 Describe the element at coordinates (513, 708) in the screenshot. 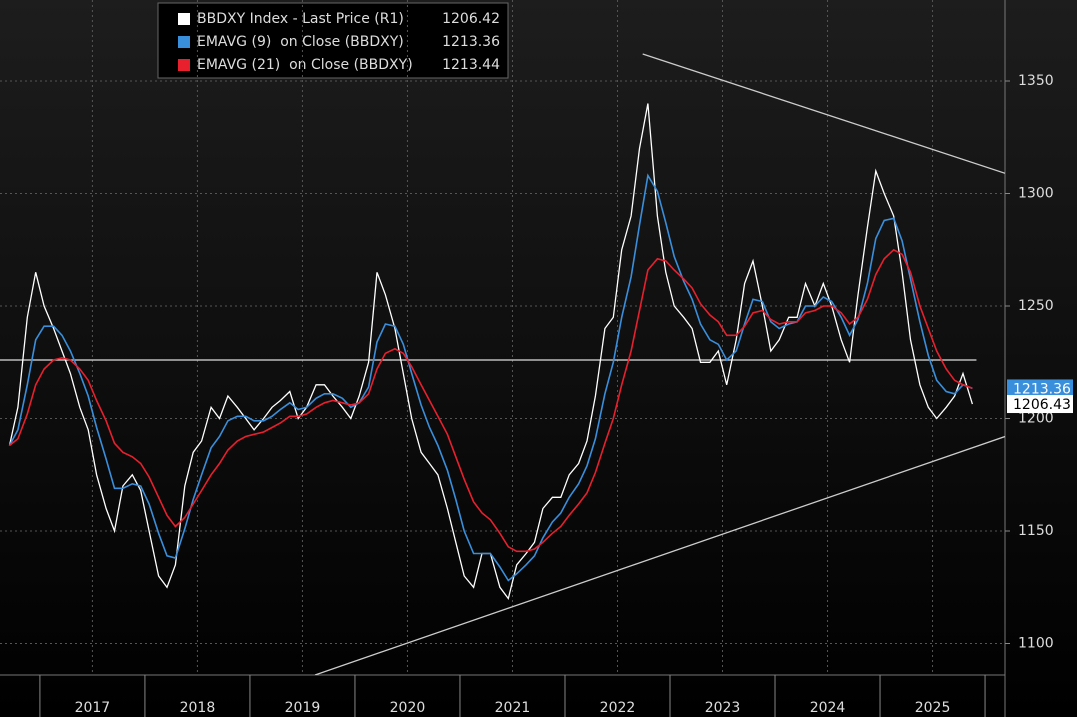

I see `x-tick-label: 2021` at that location.